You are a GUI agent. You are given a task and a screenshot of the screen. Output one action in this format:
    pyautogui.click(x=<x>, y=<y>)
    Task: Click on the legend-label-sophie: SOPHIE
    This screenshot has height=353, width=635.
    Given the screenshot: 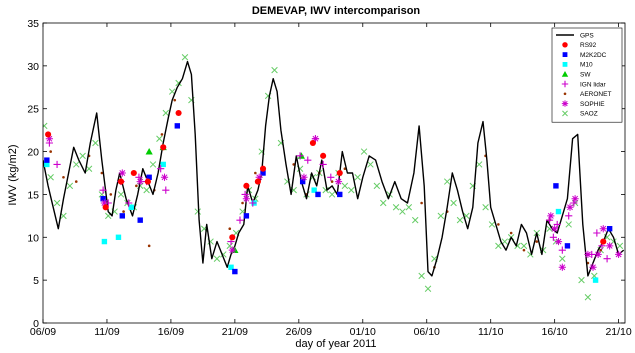 What is the action you would take?
    pyautogui.click(x=592, y=104)
    